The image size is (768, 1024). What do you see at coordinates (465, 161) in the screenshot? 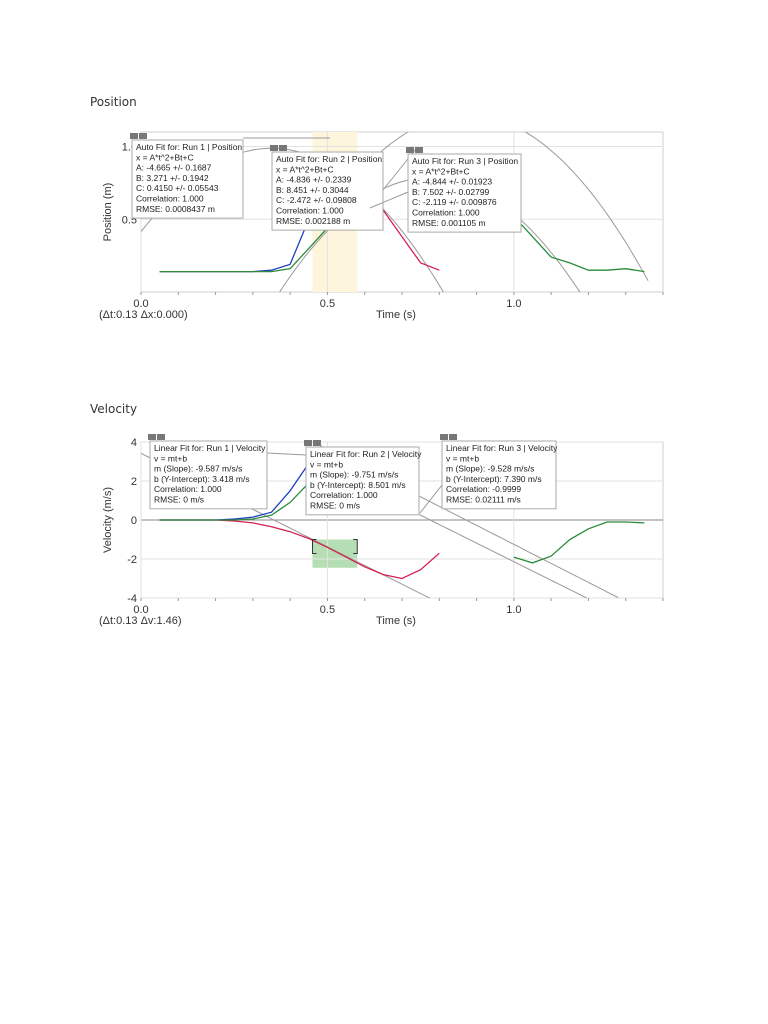
I see `position-fit-box-3-line-0: Auto Fit for: Run 3 | Position` at bounding box center [465, 161].